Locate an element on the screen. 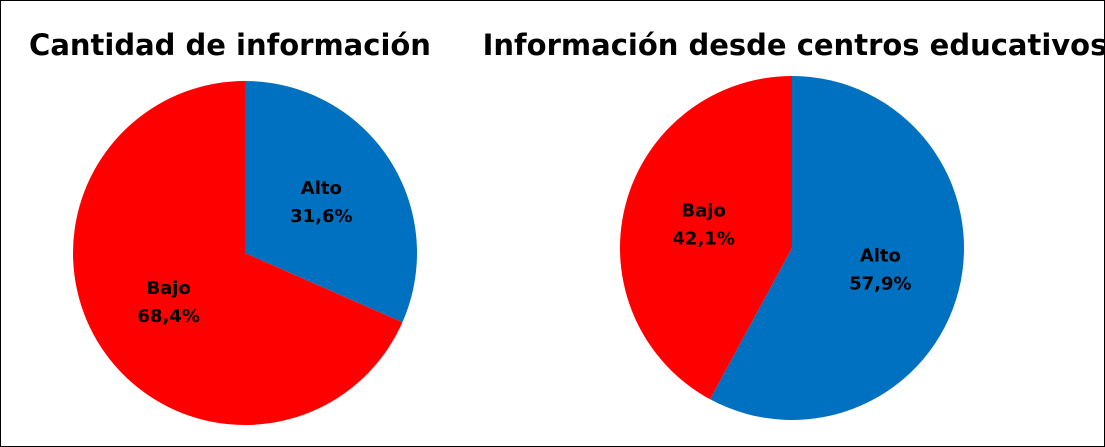 The image size is (1105, 447). slice-value-label: 31,6% is located at coordinates (321, 216).